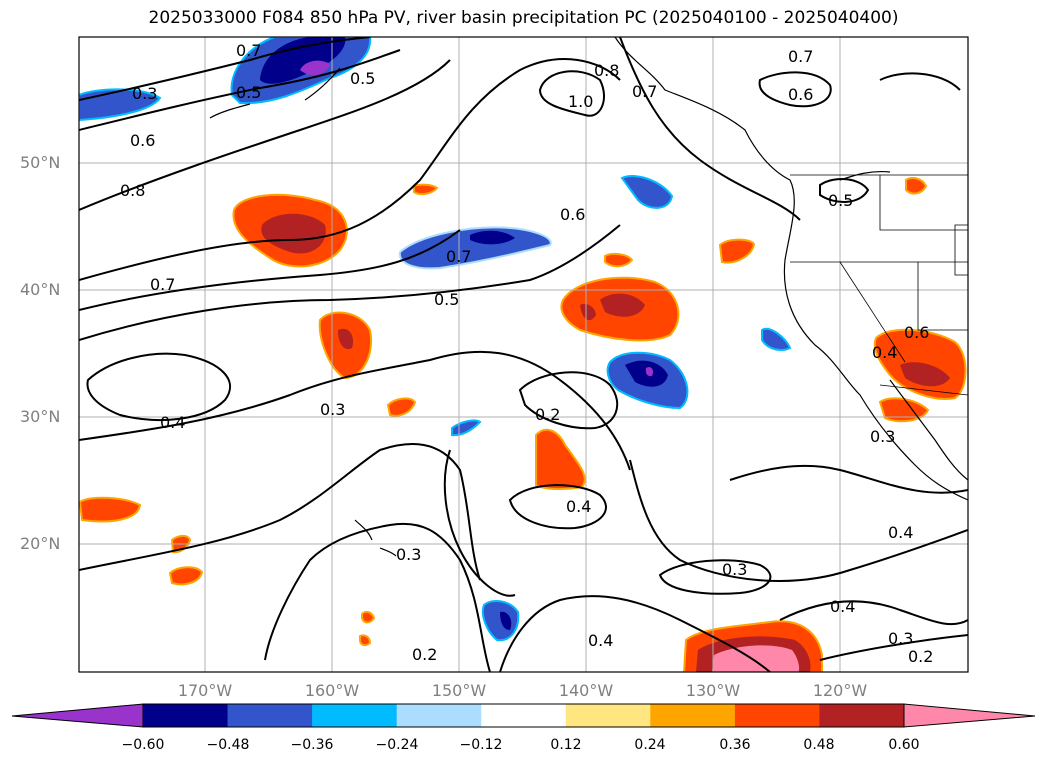 This screenshot has height=765, width=1047. Describe the element at coordinates (77, 715) in the screenshot. I see `colorbar-left-extension` at that location.